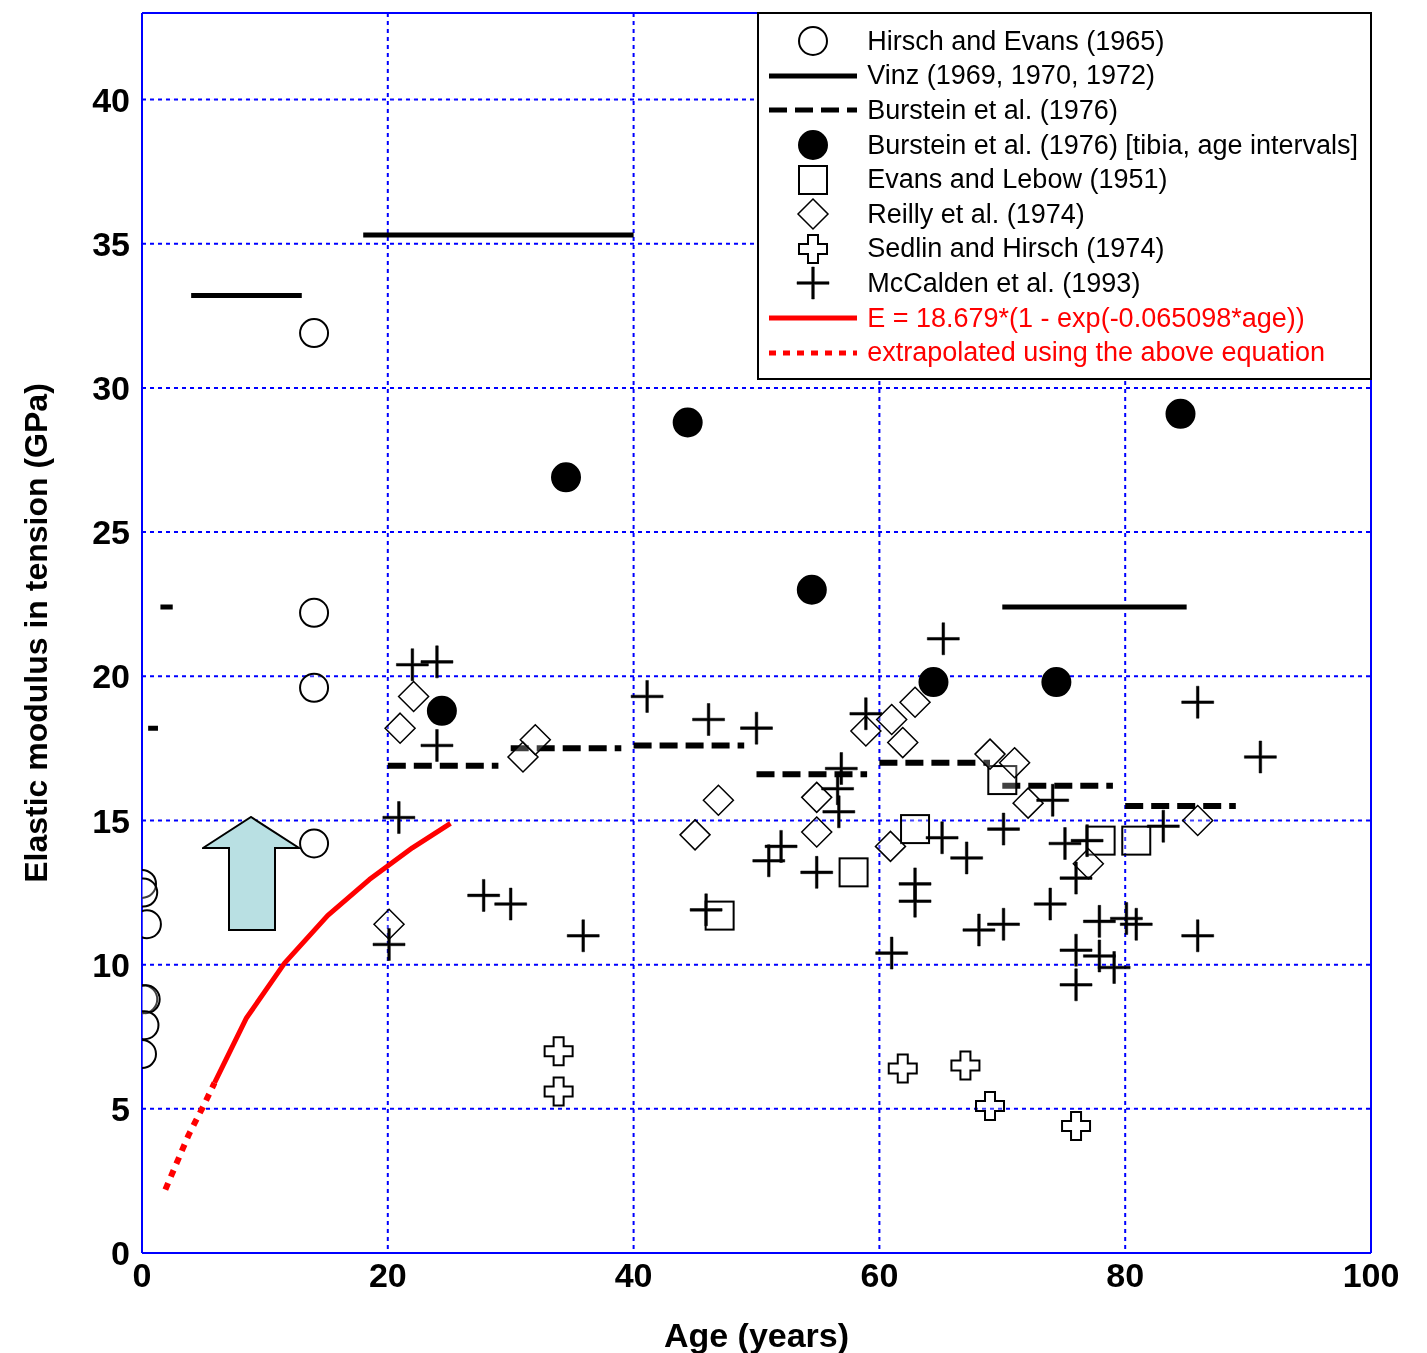  What do you see at coordinates (879, 1275) in the screenshot?
I see `x-tick-label: 60` at bounding box center [879, 1275].